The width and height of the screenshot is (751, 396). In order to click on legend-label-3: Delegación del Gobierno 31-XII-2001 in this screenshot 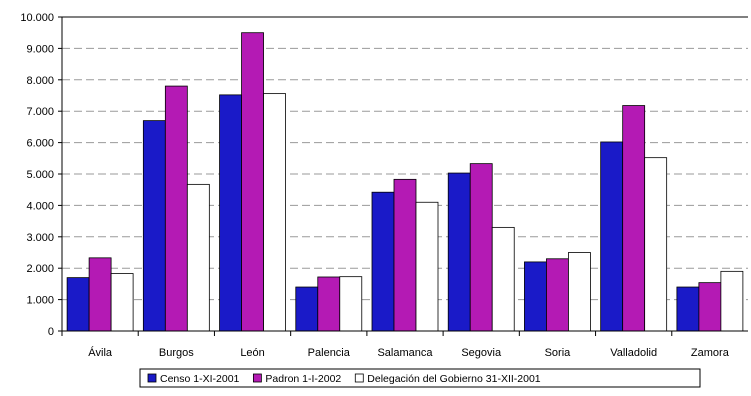, I will do `click(454, 379)`.